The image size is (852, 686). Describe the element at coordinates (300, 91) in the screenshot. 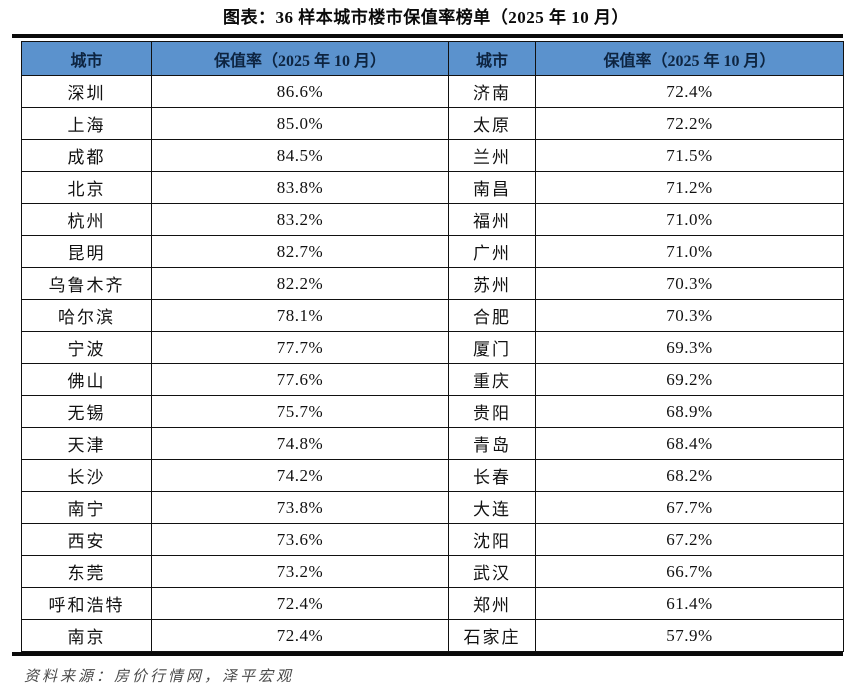

I see `rate-cell: 86.6%` at that location.